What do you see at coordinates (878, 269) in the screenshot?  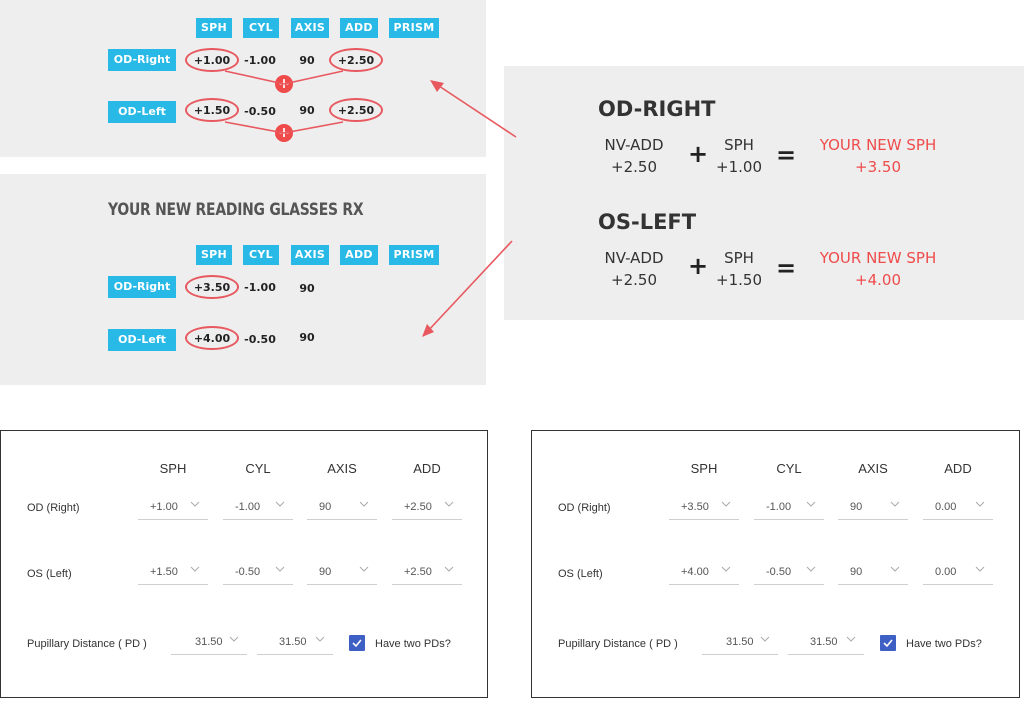 I see `os-new-sph: YOUR NEW SPH +4.00` at bounding box center [878, 269].